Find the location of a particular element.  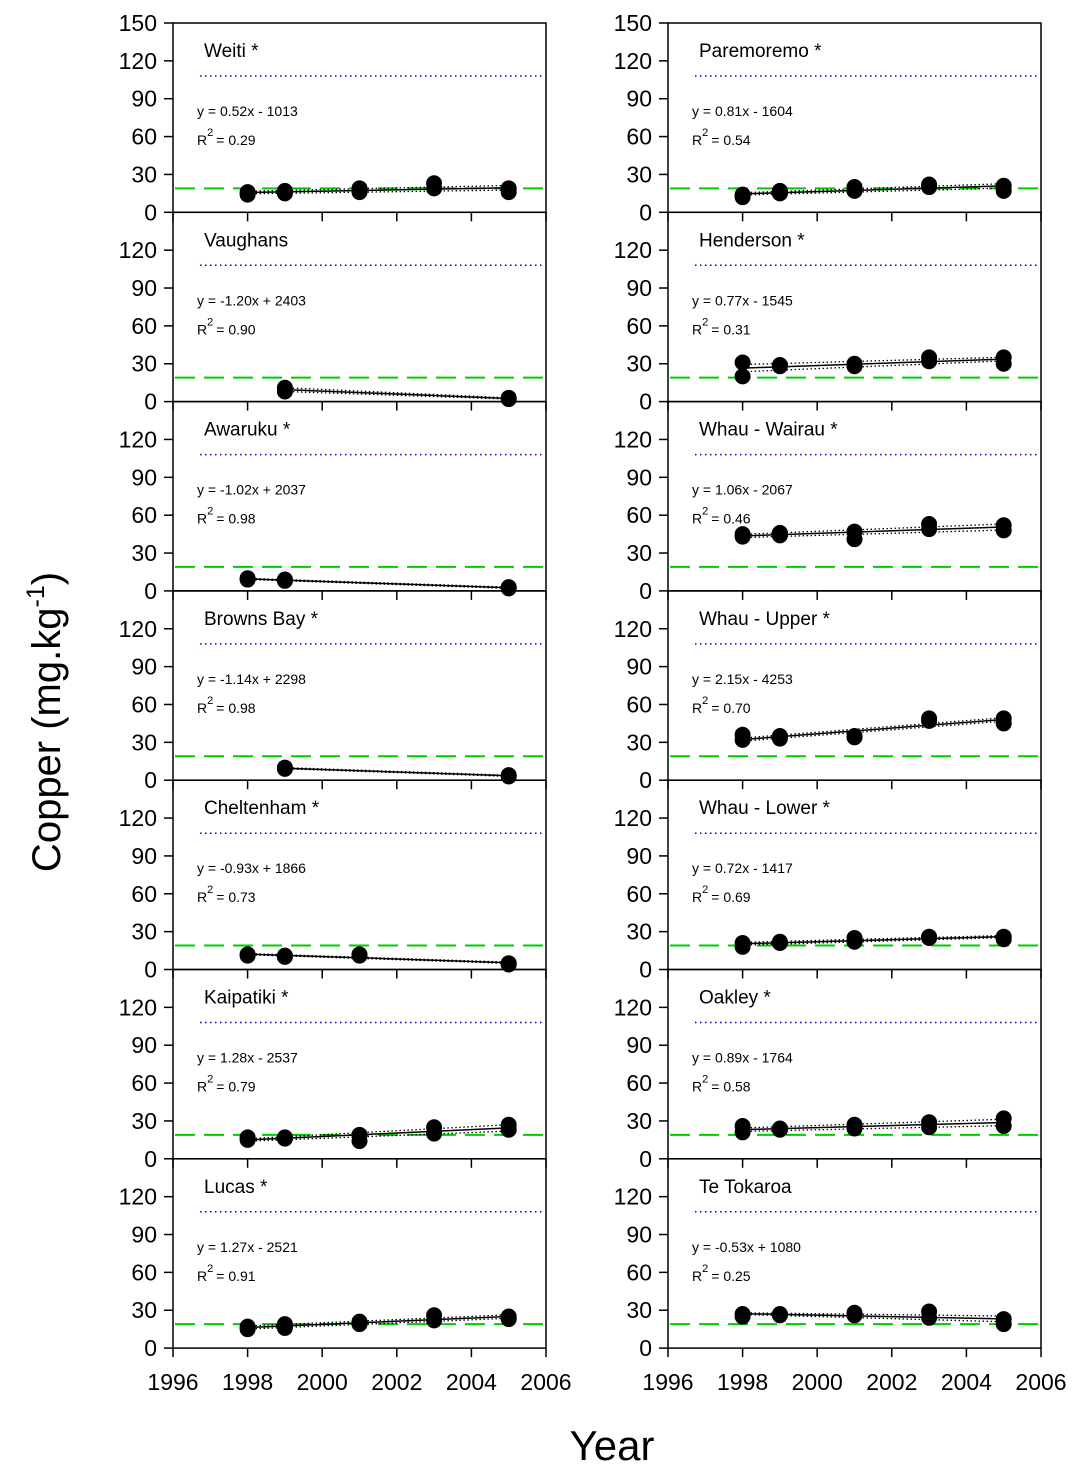

y-tick-label: 150 is located at coordinates (633, 23).